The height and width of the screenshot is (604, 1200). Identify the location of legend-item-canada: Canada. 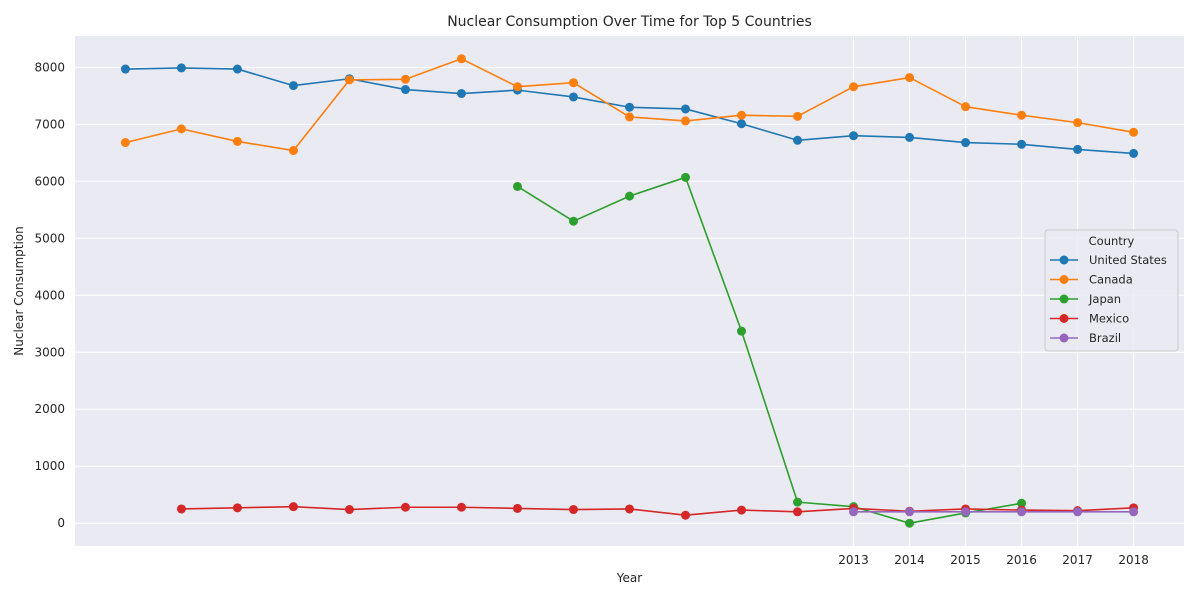
(1091, 280).